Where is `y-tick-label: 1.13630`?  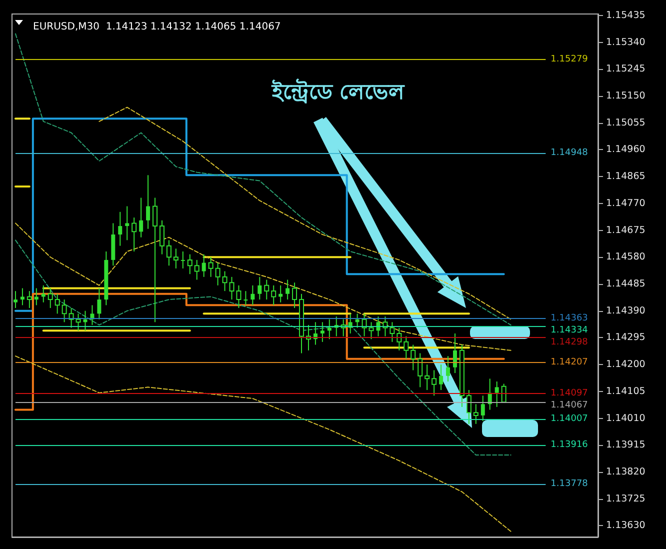
y-tick-label: 1.13630 is located at coordinates (626, 526).